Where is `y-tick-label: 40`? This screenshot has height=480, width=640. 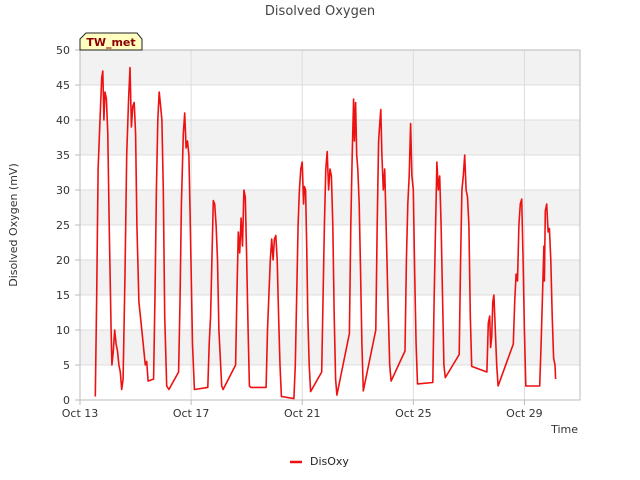
y-tick-label: 40 is located at coordinates (63, 120).